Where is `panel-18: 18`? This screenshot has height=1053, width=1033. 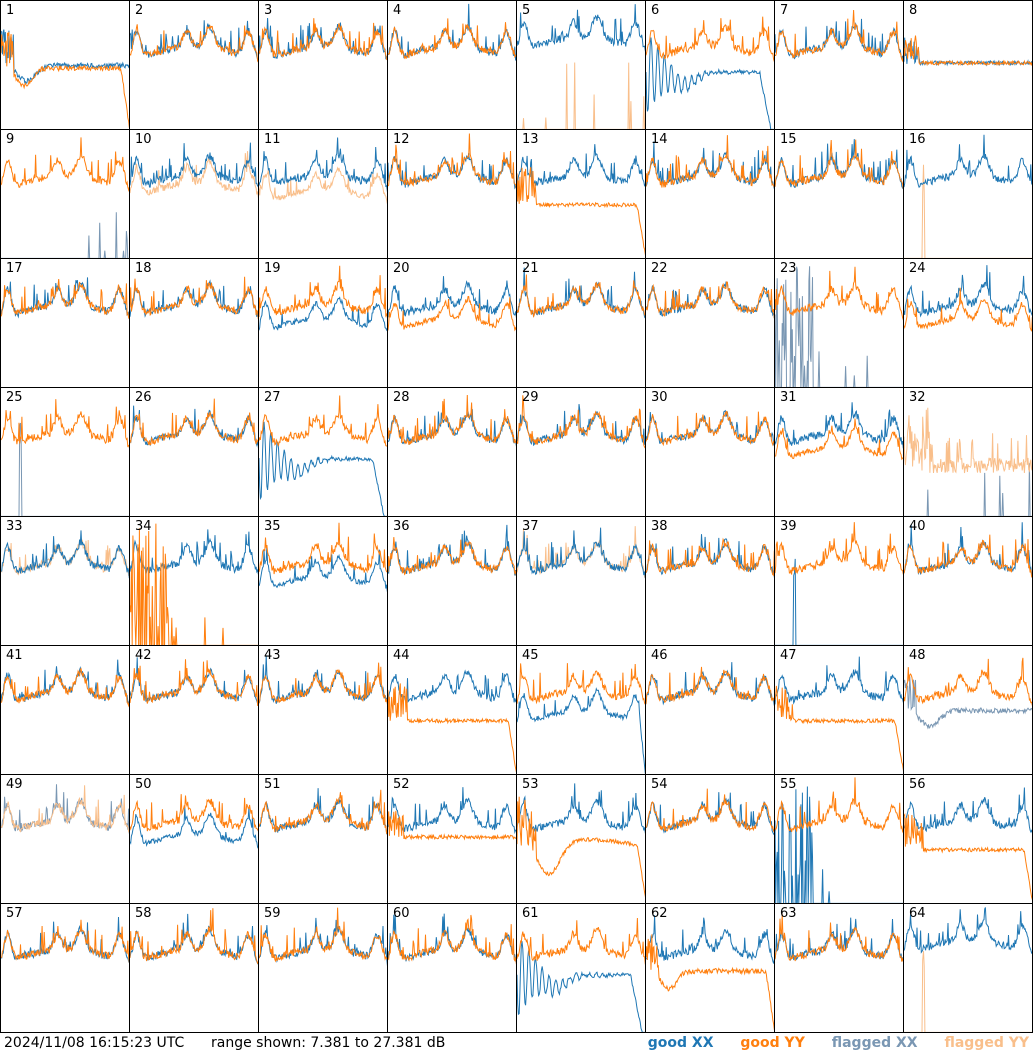 panel-18: 18 is located at coordinates (194, 323).